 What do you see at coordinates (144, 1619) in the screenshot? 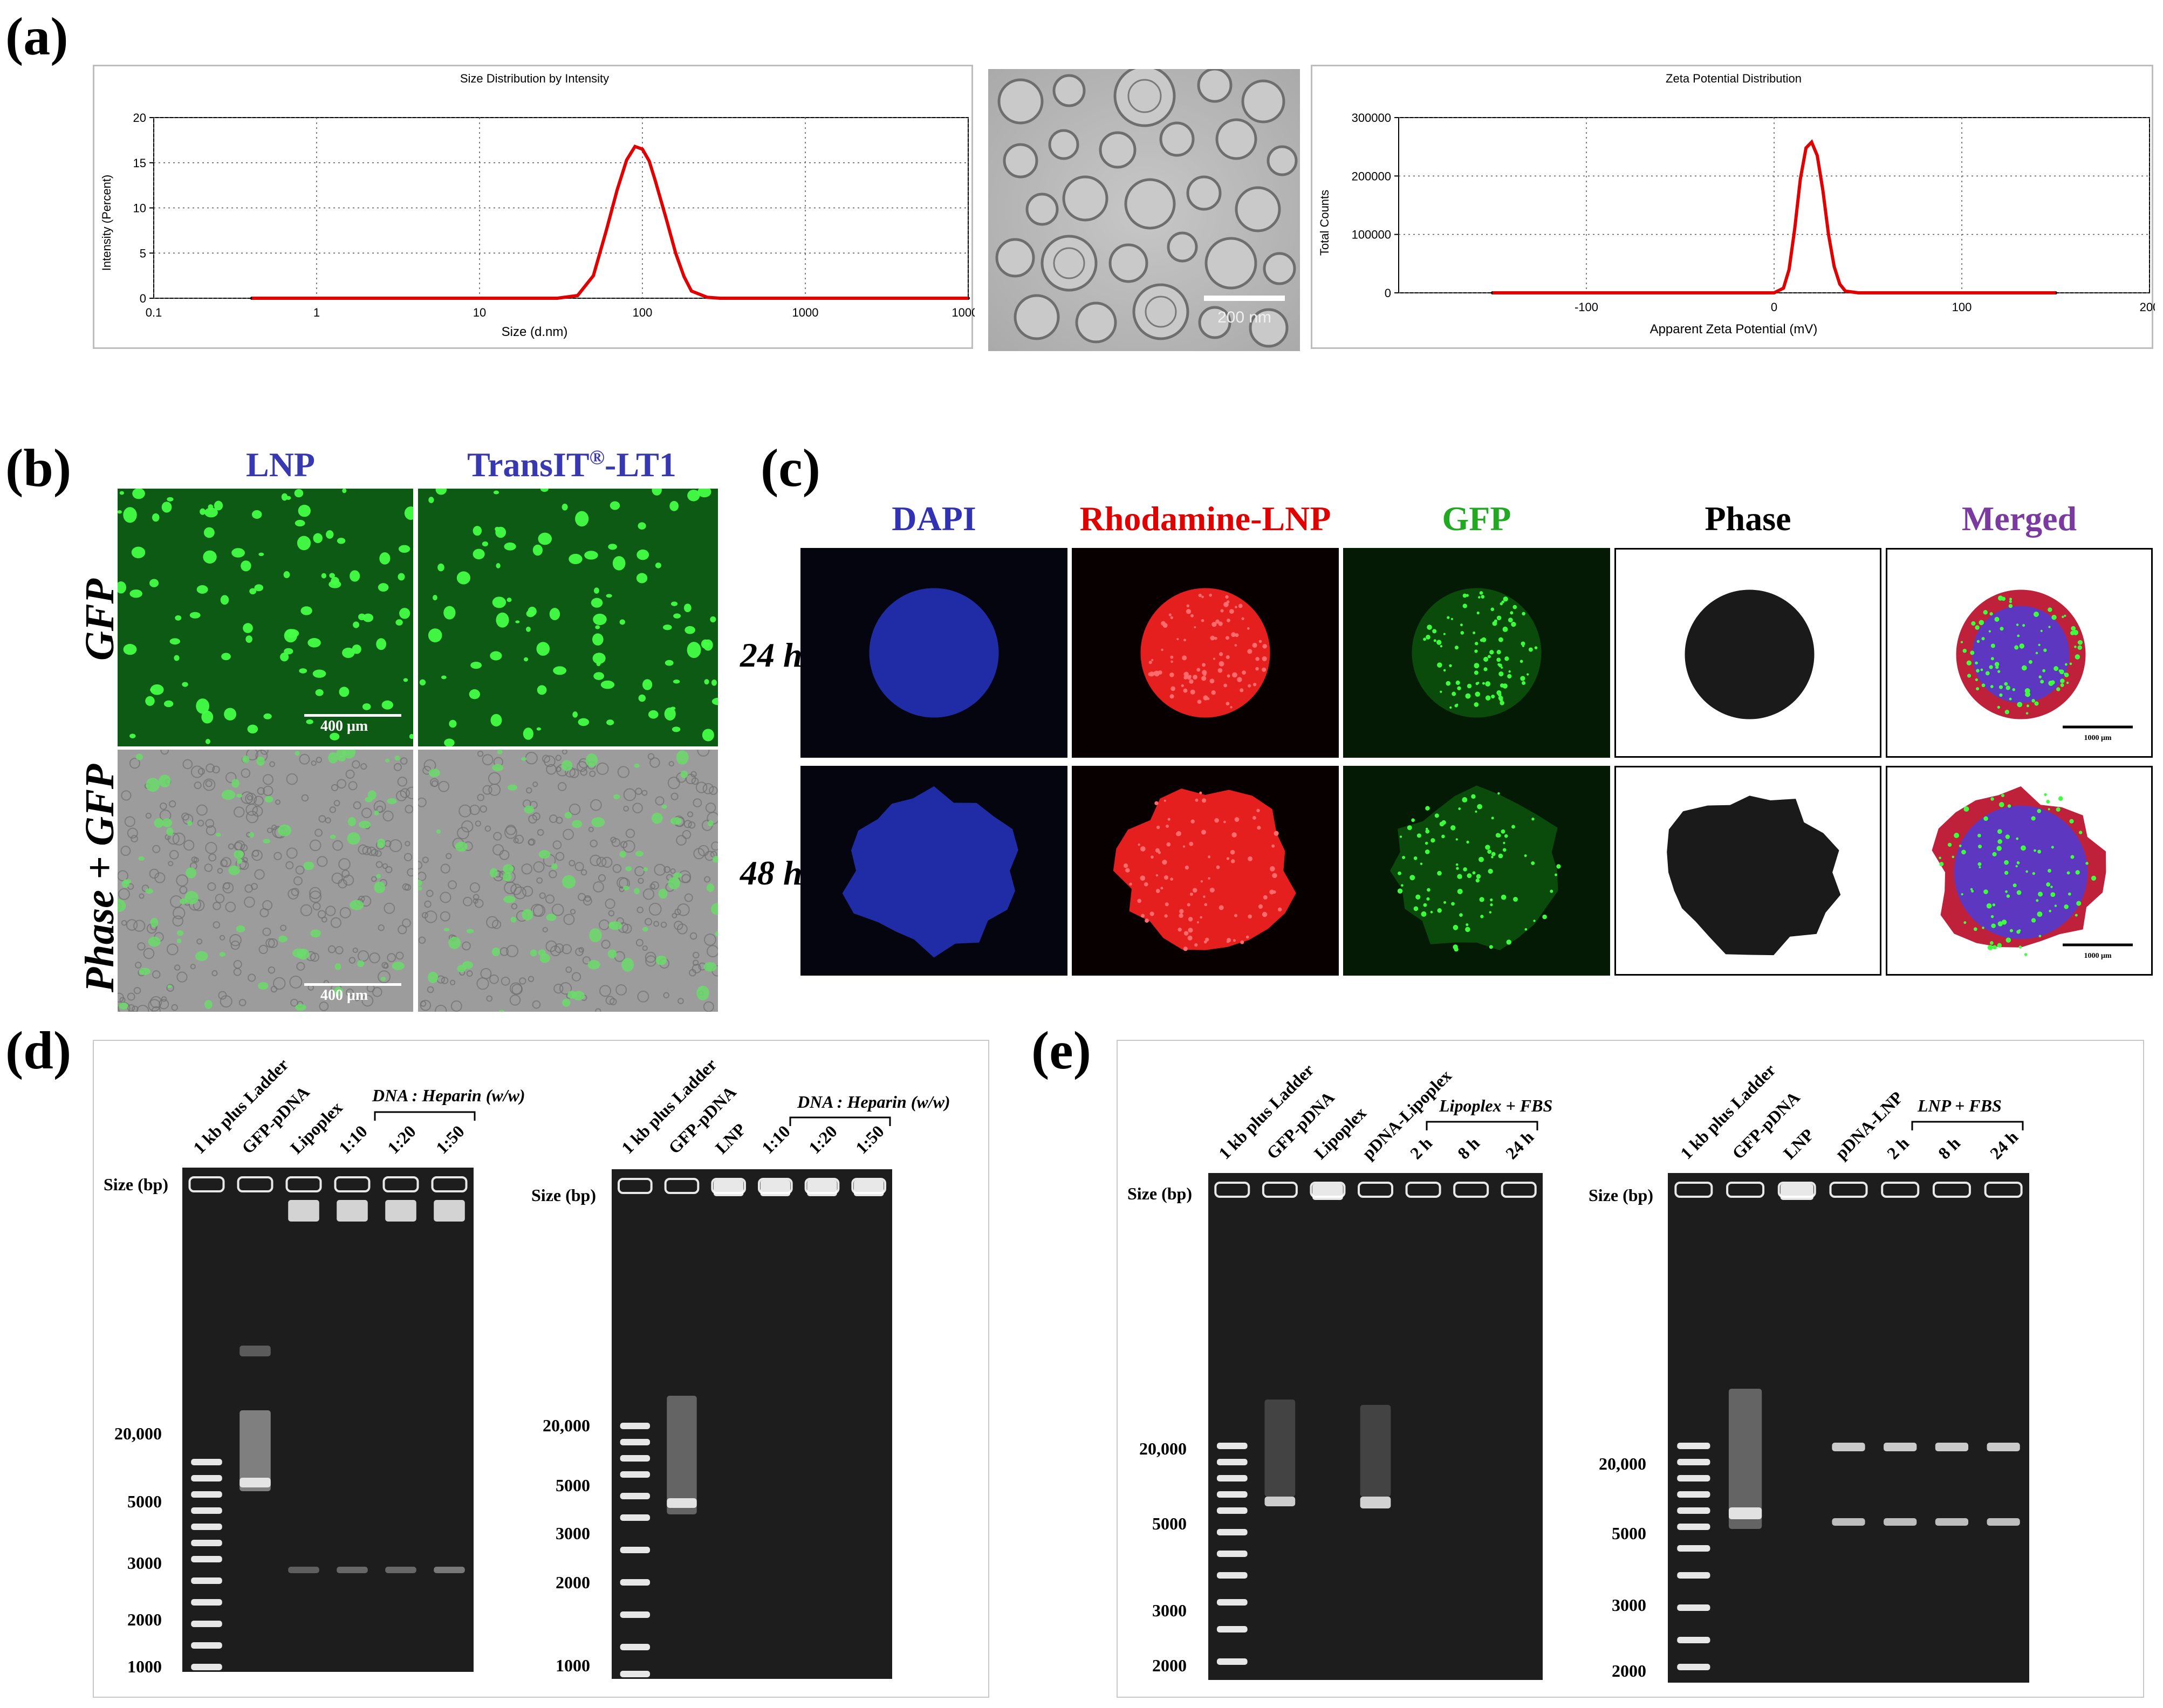
I see `bp-label: 2000` at bounding box center [144, 1619].